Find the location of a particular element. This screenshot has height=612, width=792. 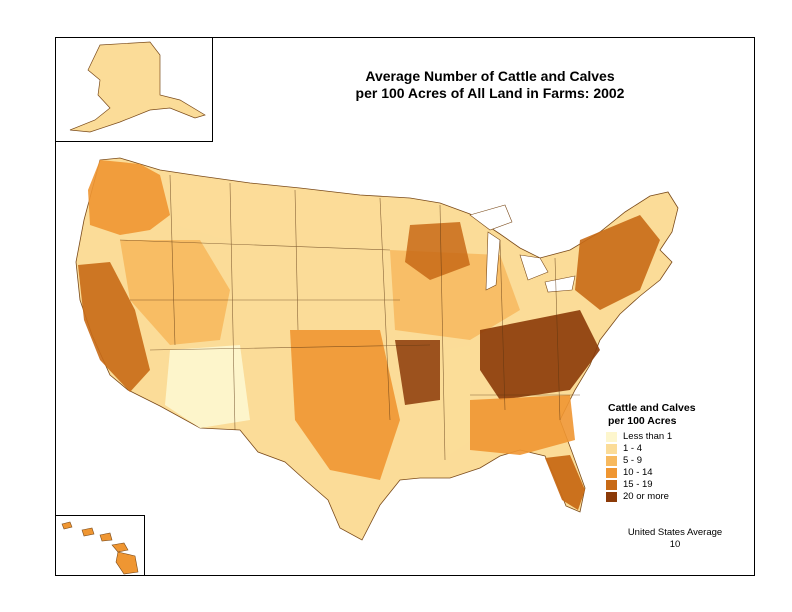

region-pacific-northwest is located at coordinates (129, 197).